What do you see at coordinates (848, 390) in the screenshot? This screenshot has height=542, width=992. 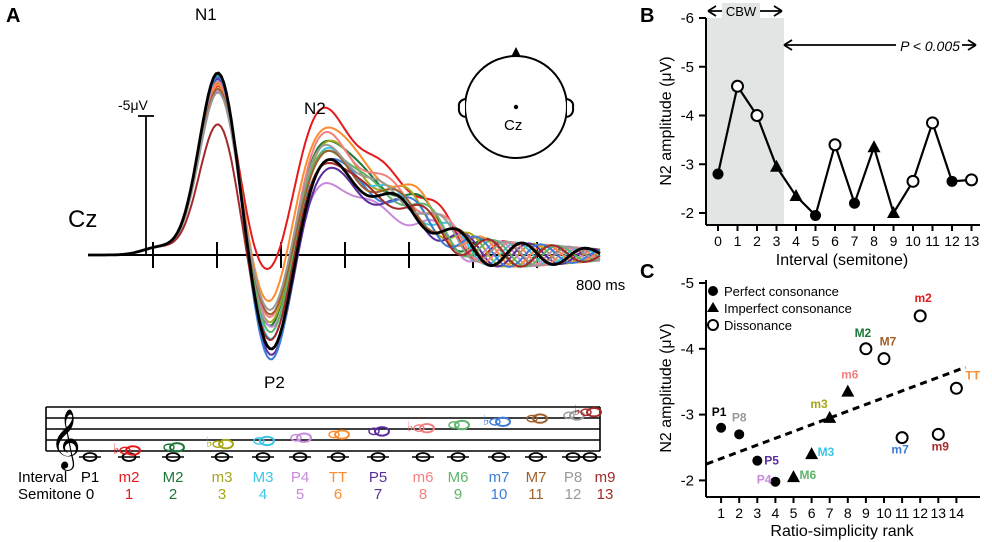 I see `c-point-m6` at bounding box center [848, 390].